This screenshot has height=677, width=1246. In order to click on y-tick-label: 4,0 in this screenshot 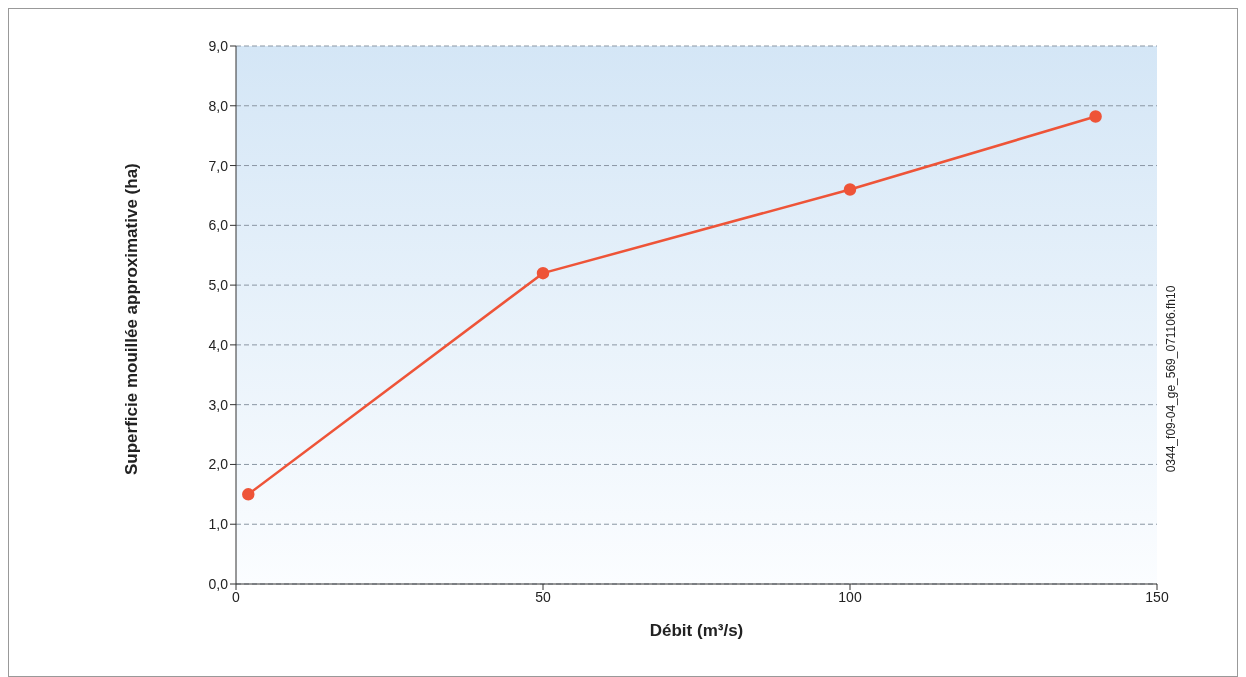, I will do `click(218, 344)`.